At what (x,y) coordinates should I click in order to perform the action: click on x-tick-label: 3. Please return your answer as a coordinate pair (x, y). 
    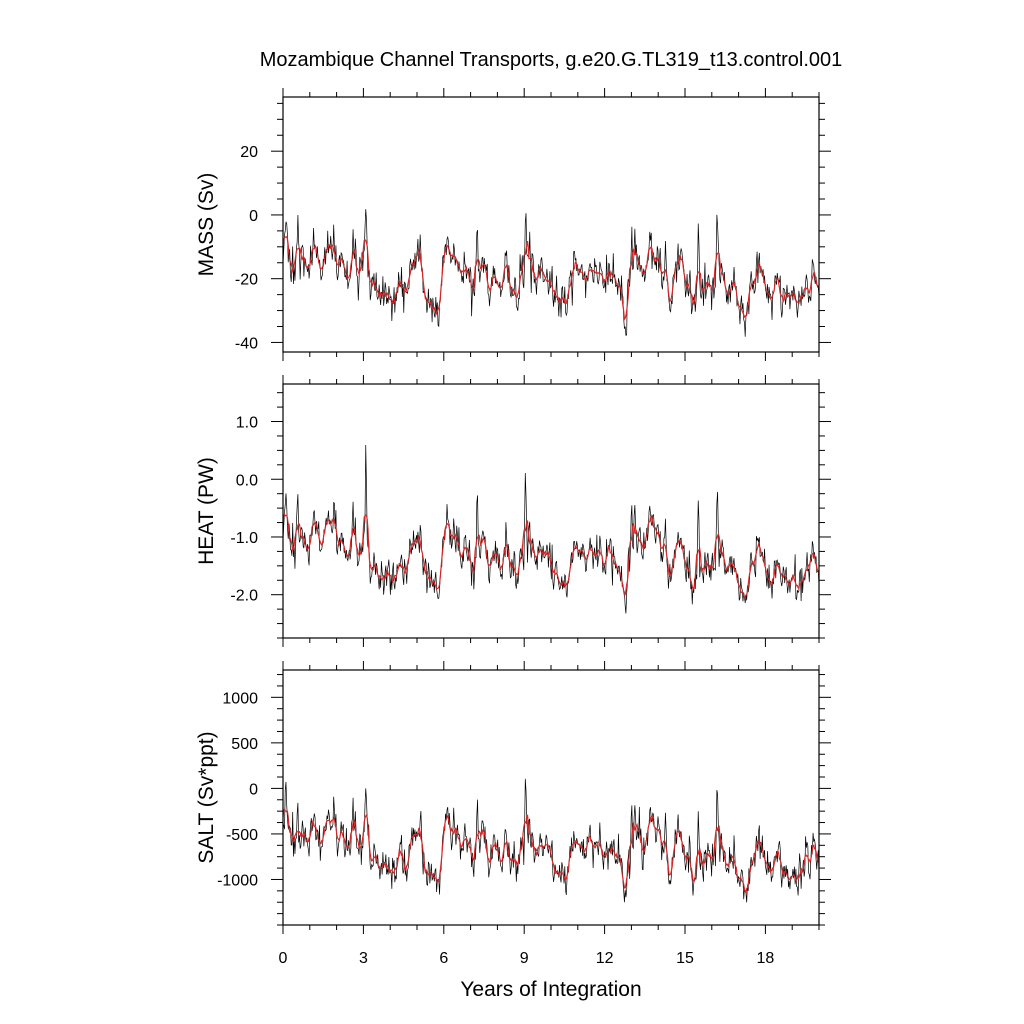
    Looking at the image, I should click on (363, 958).